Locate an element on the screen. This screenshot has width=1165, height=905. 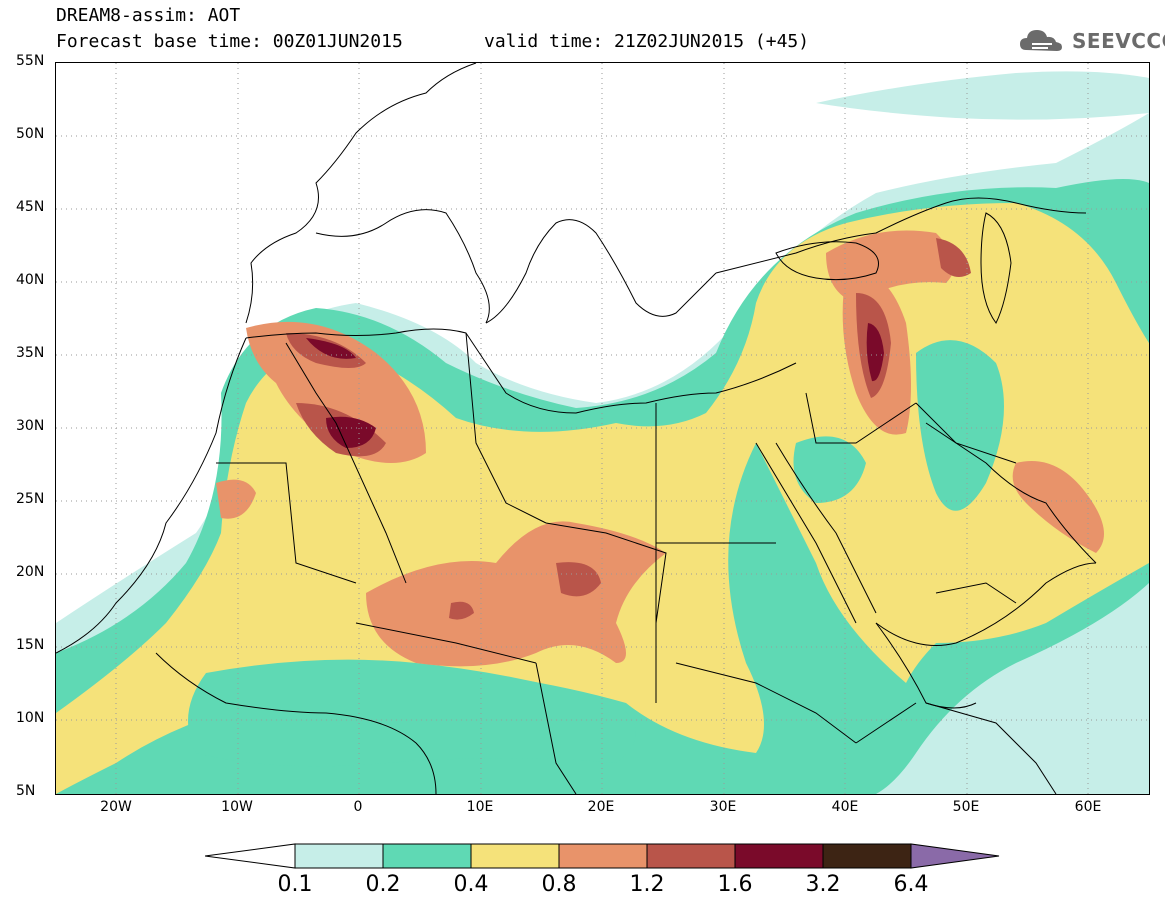
colorbar-label: 0.1 is located at coordinates (295, 884).